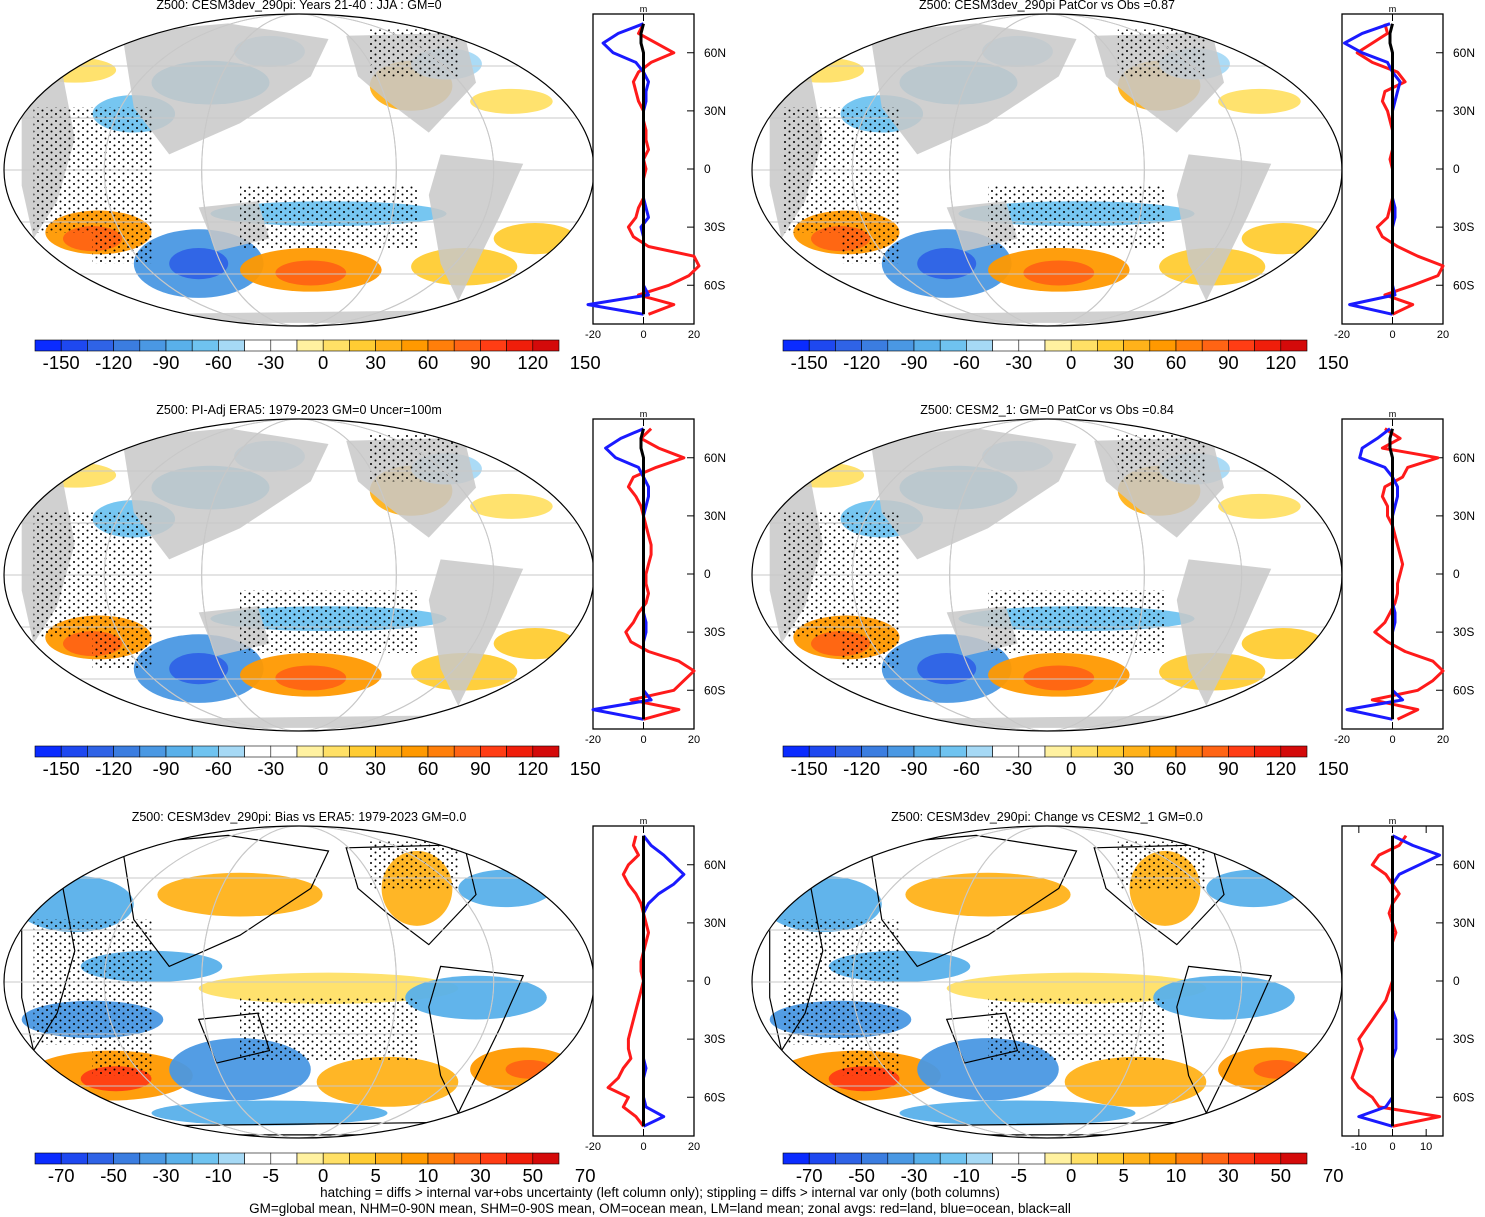  I want to click on colorbar-tick-label: 30, so click(1123, 768).